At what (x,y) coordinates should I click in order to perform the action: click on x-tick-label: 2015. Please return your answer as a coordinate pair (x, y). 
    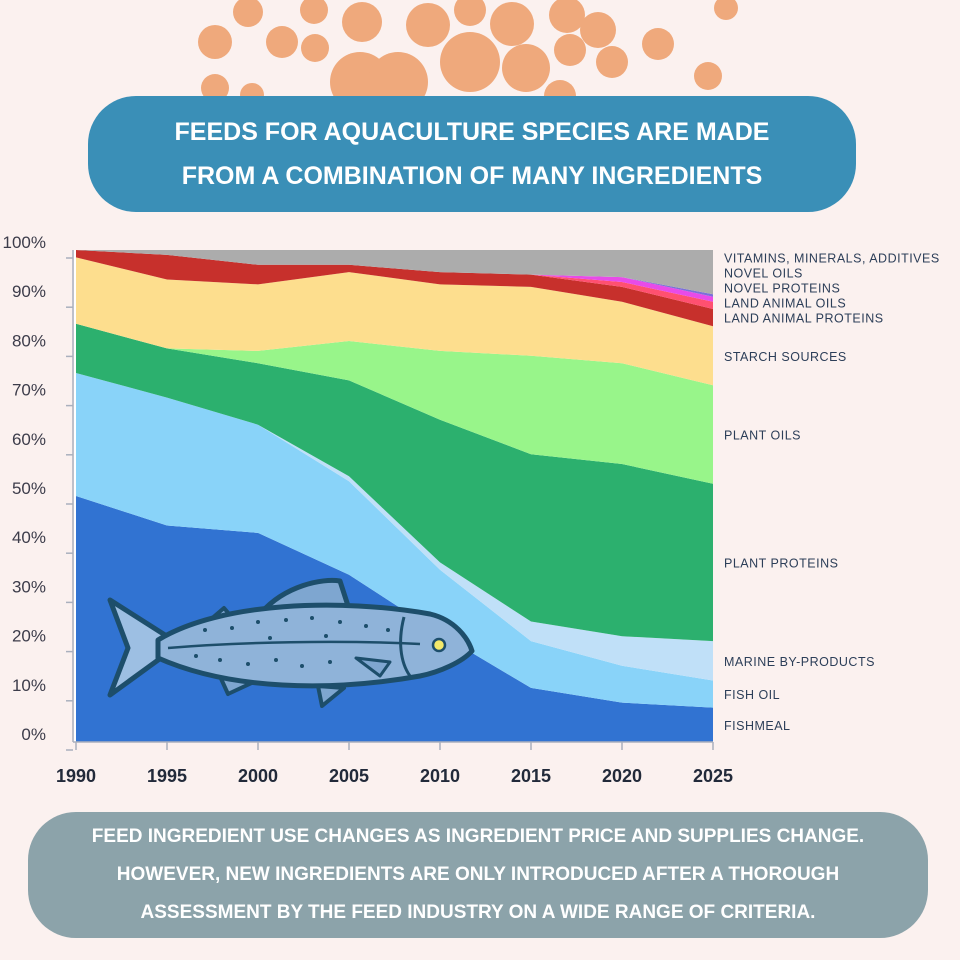
    Looking at the image, I should click on (531, 776).